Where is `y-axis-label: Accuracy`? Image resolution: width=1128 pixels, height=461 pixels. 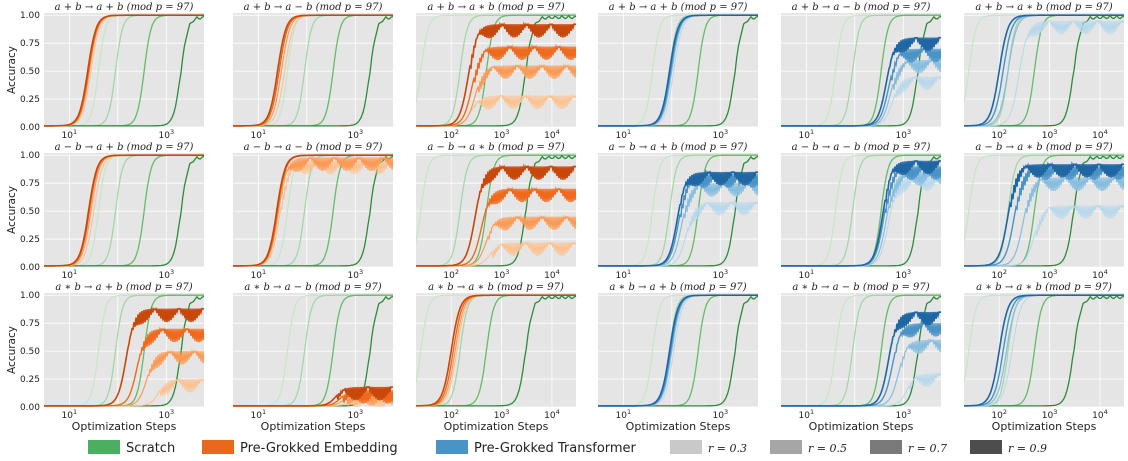 y-axis-label: Accuracy is located at coordinates (12, 210).